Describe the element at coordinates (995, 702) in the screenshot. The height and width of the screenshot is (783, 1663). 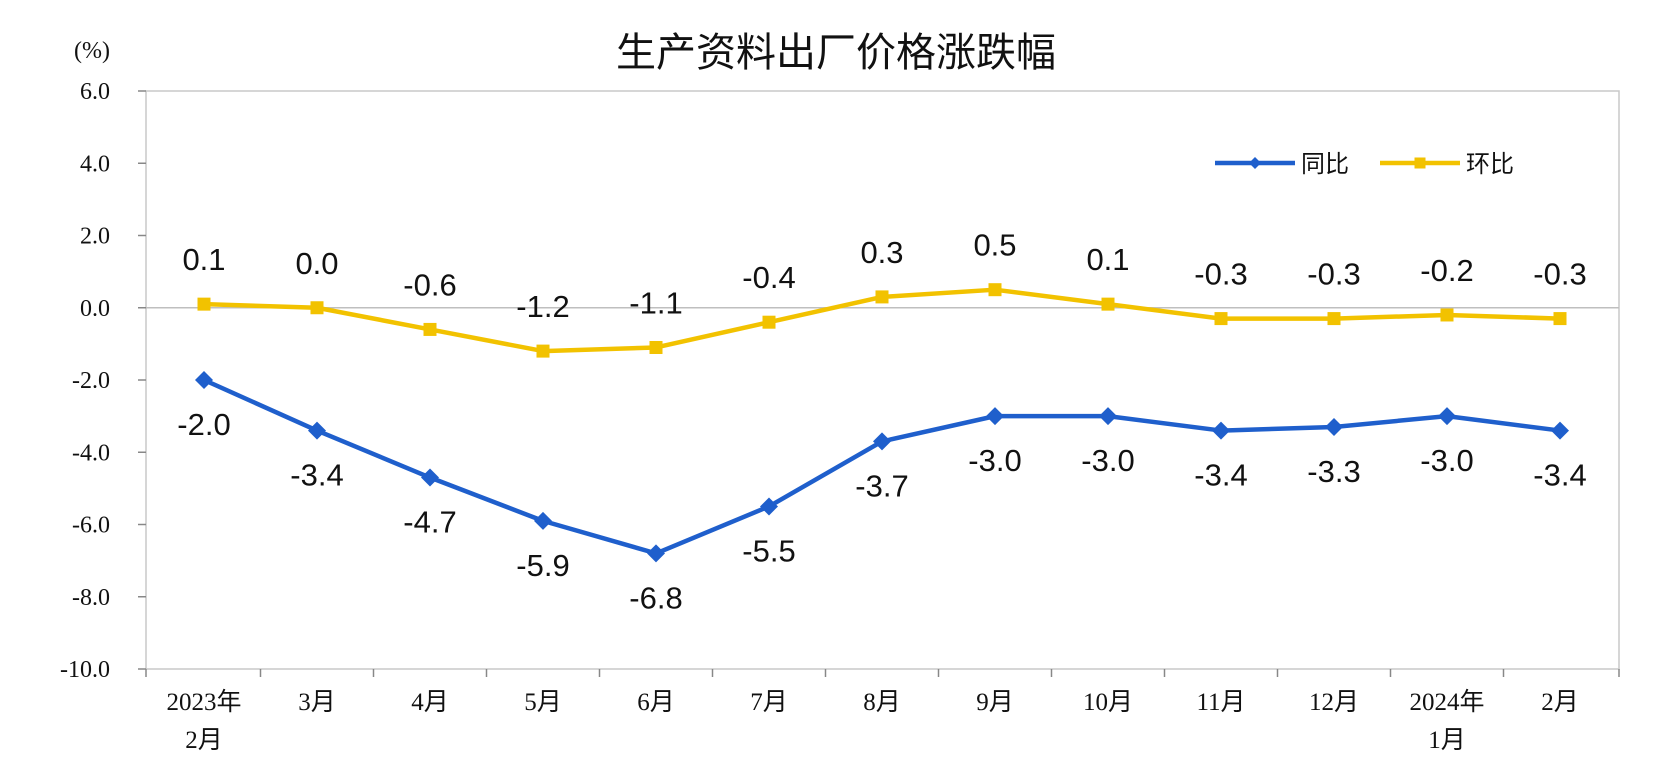
I see `x-tick-label: 9月` at that location.